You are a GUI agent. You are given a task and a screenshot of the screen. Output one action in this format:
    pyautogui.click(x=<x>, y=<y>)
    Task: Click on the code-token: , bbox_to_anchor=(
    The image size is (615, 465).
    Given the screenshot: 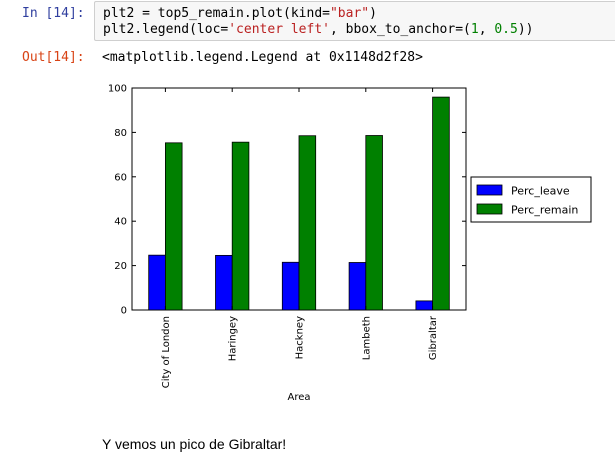 What is the action you would take?
    pyautogui.click(x=400, y=29)
    